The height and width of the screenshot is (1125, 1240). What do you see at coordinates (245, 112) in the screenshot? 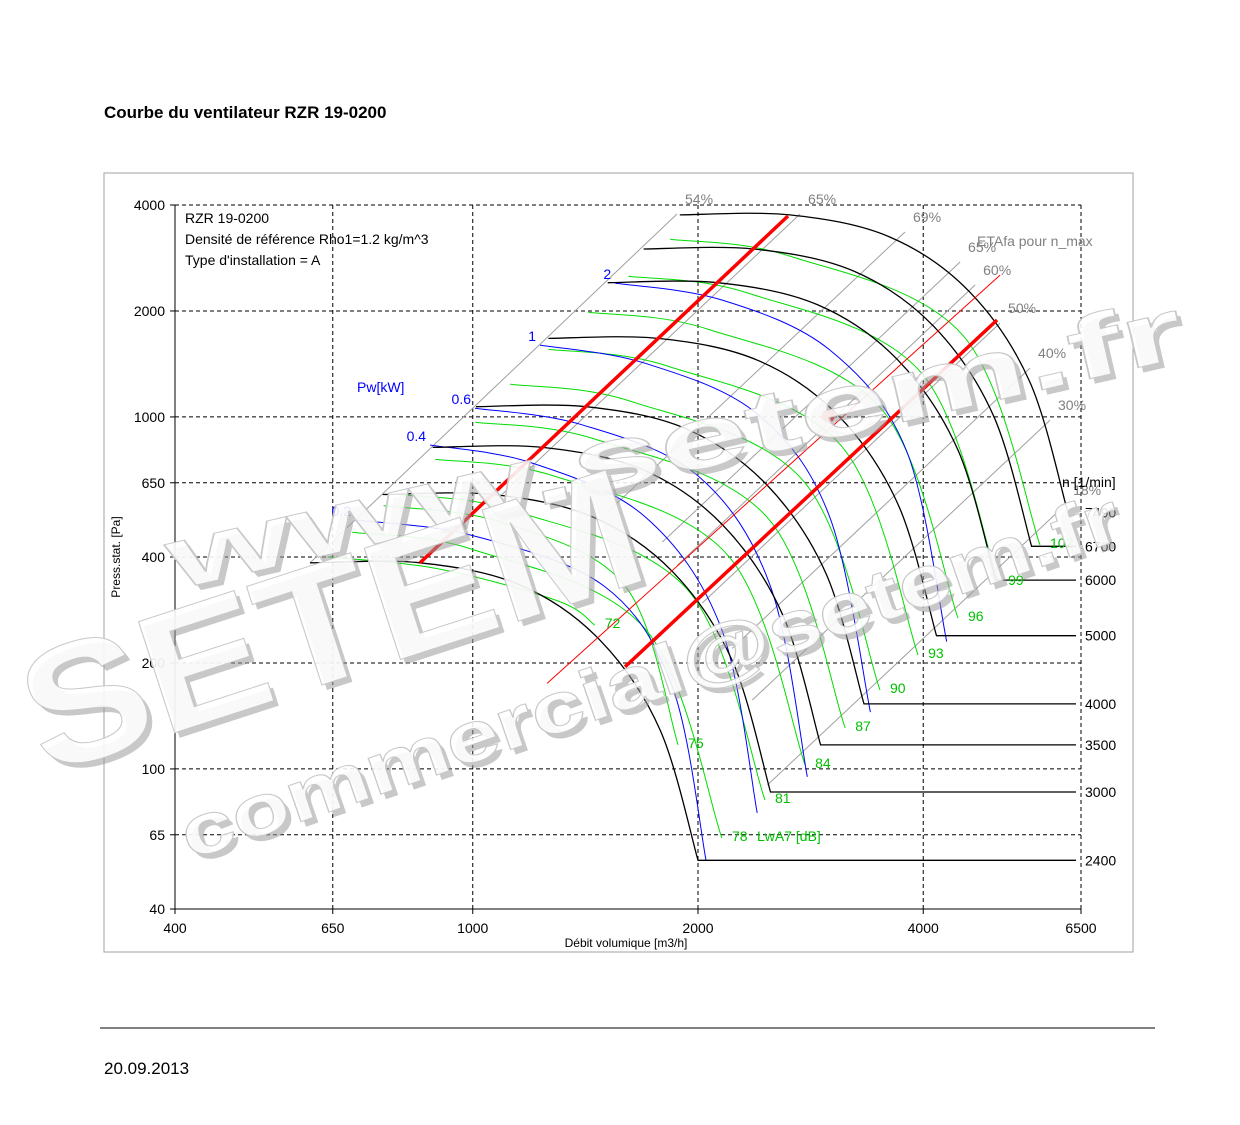
I see `page-title: Courbe du ventilateur RZR 19-0200` at bounding box center [245, 112].